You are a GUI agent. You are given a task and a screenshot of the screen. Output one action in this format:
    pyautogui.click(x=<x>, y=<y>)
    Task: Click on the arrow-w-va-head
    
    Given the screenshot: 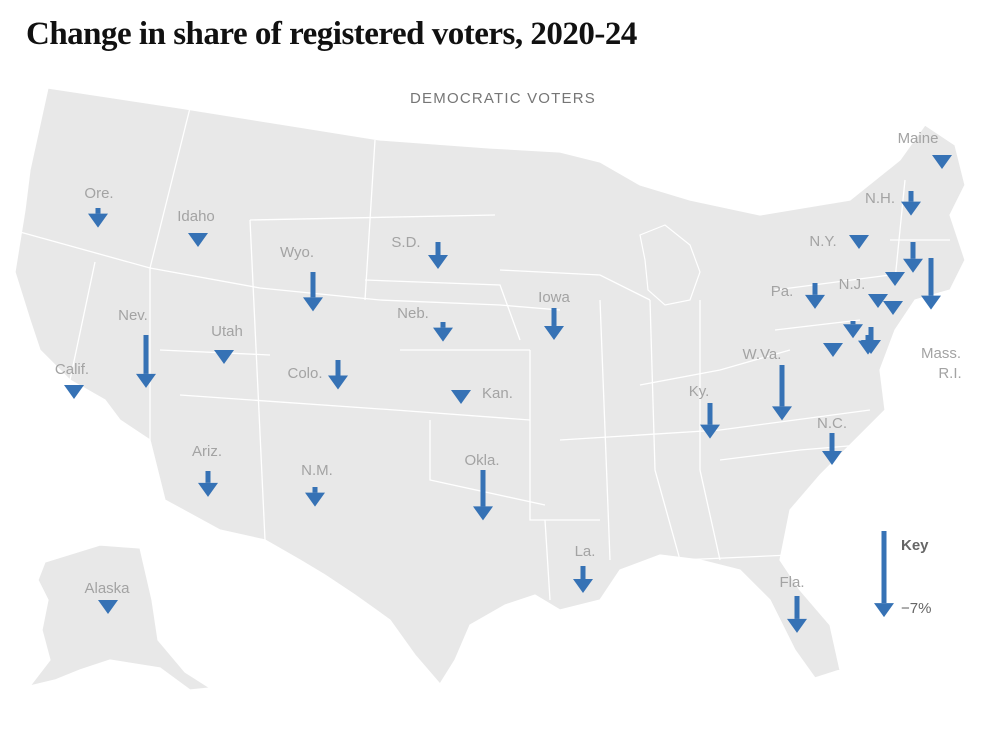 What is the action you would take?
    pyautogui.click(x=782, y=413)
    